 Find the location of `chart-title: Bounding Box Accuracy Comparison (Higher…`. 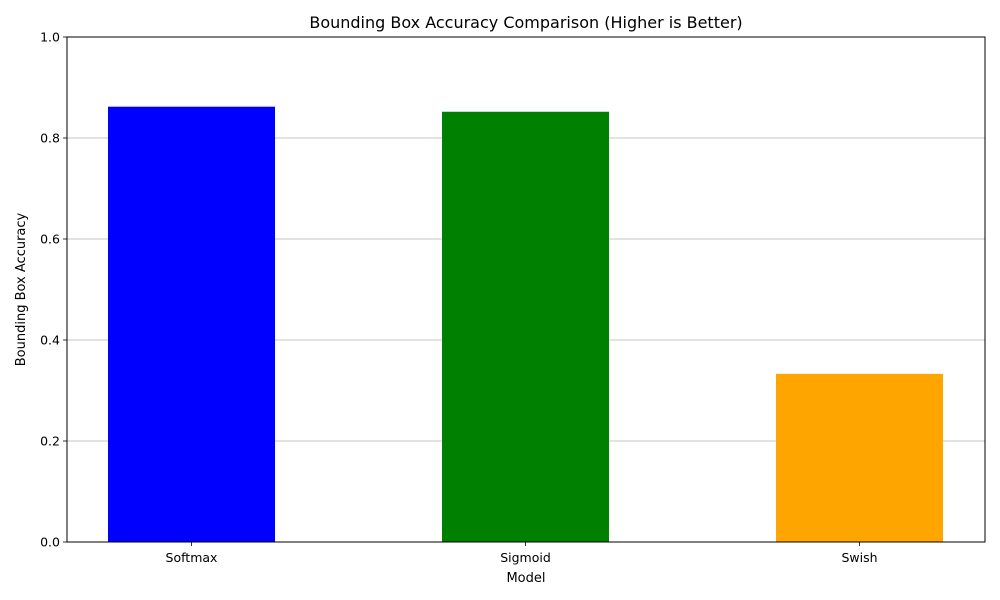

chart-title: Bounding Box Accuracy Comparison (Higher… is located at coordinates (525, 22).